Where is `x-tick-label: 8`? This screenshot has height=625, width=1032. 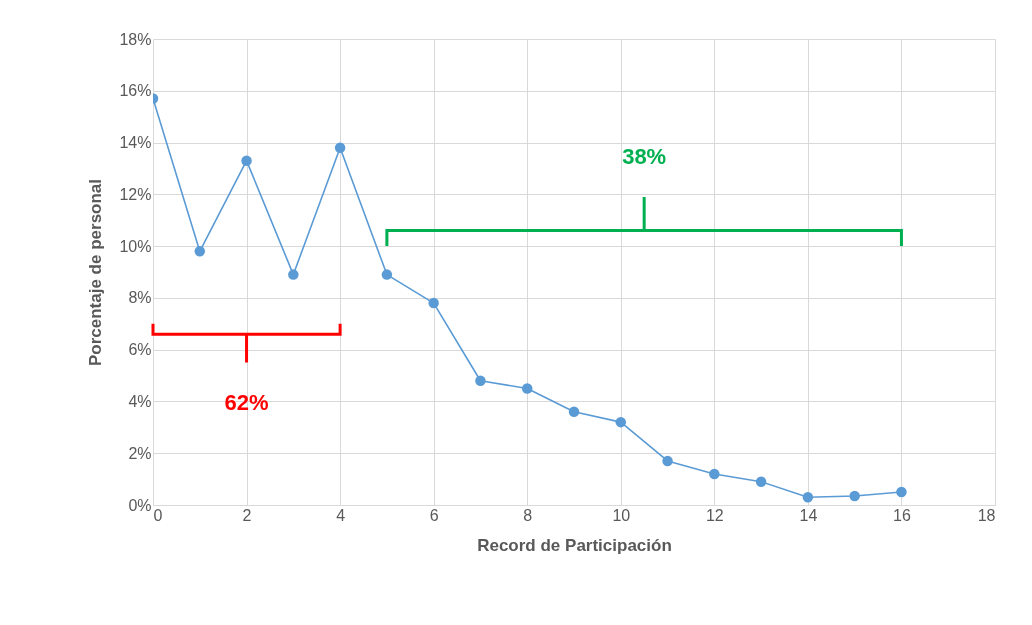 x-tick-label: 8 is located at coordinates (528, 515).